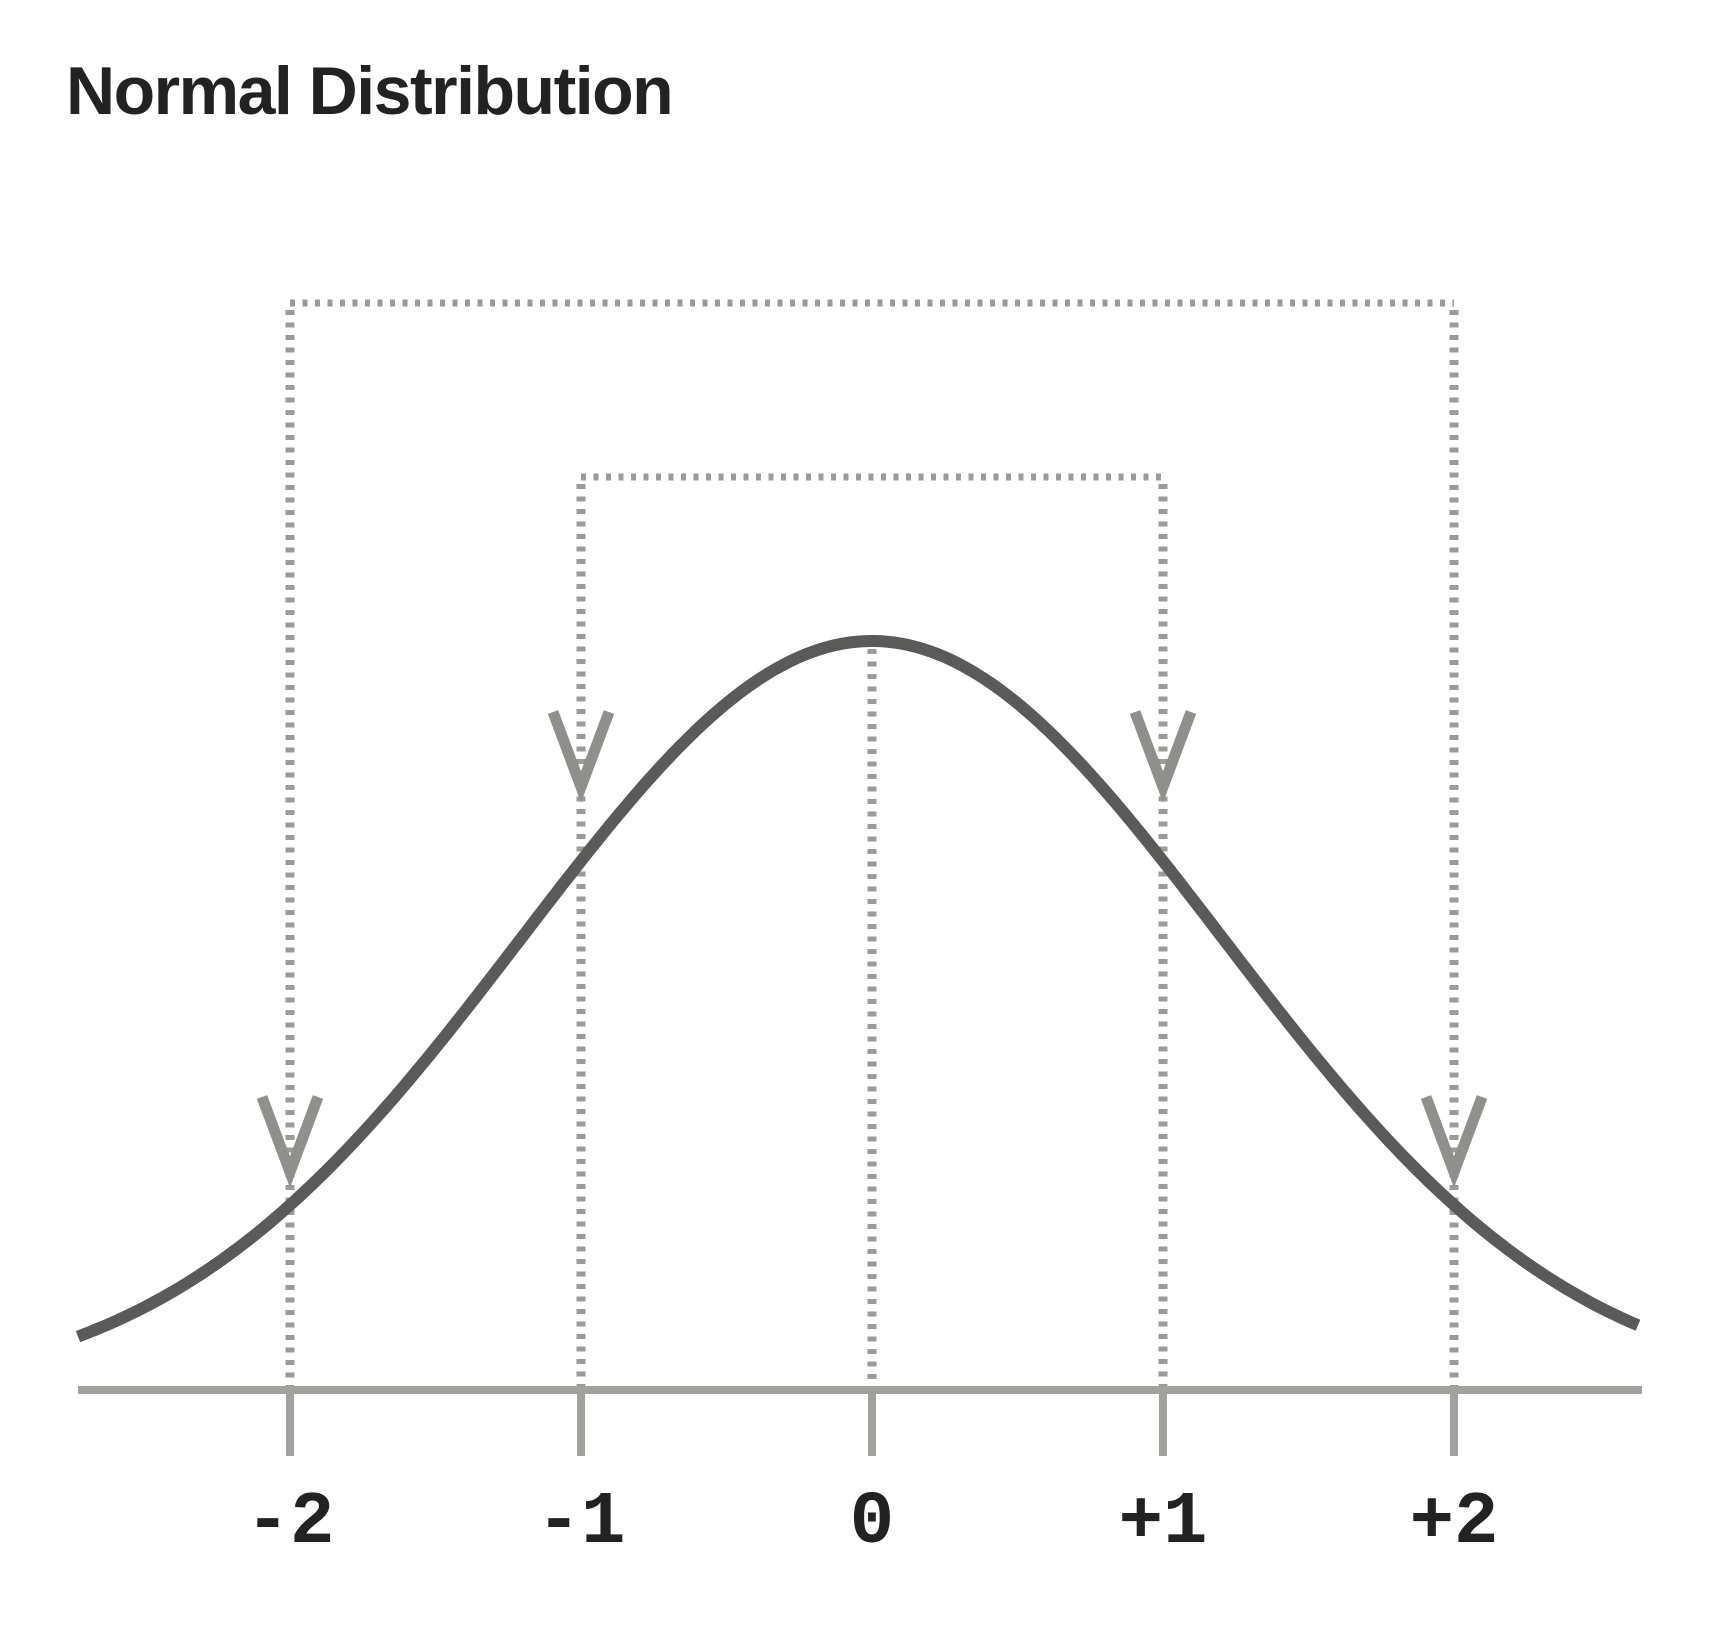 The image size is (1725, 1650). I want to click on x-tick-label-0: 0, so click(872, 1523).